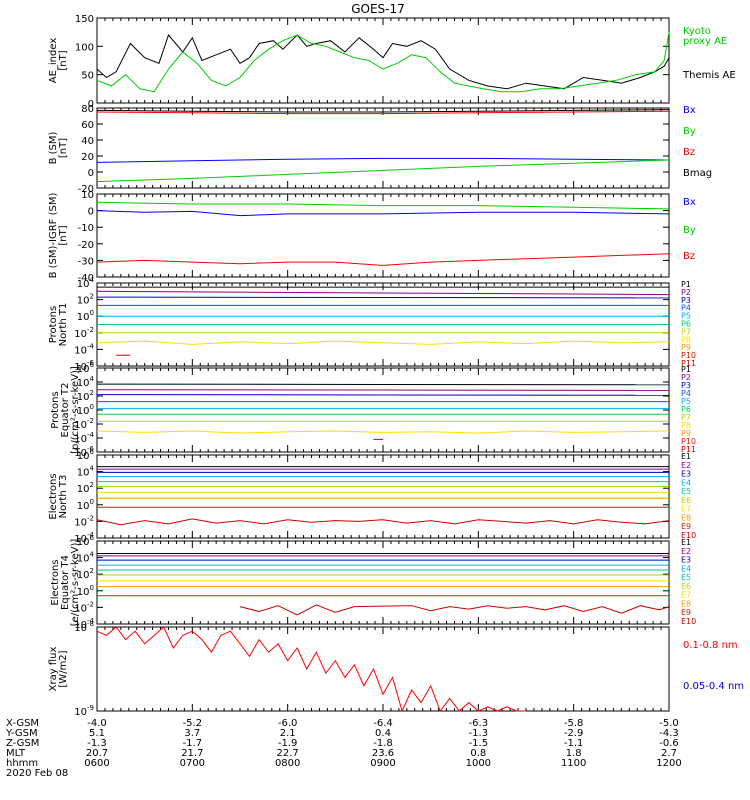 This screenshot has height=800, width=750. I want to click on ephemeris-value: 1100, so click(573, 763).